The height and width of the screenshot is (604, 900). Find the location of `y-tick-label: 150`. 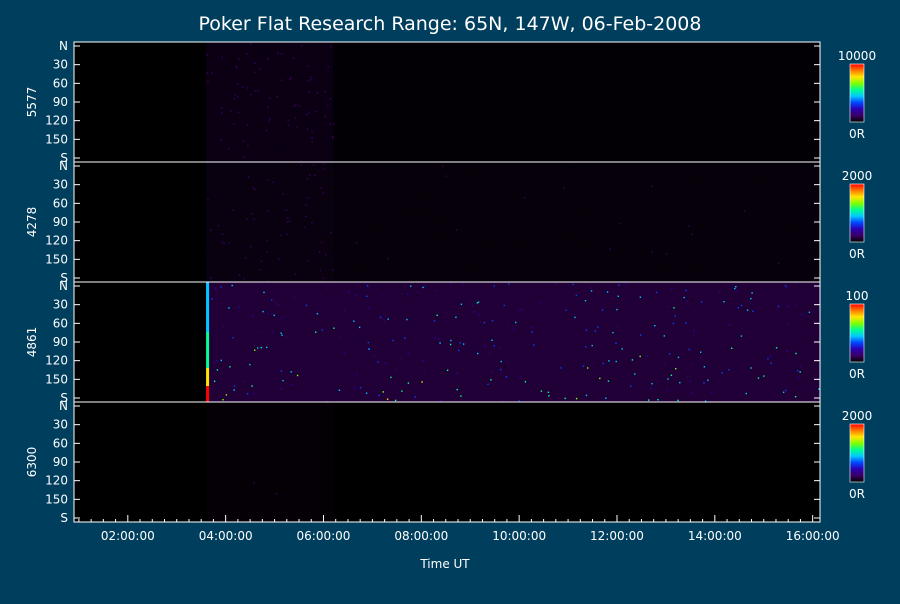

y-tick-label: 150 is located at coordinates (56, 259).